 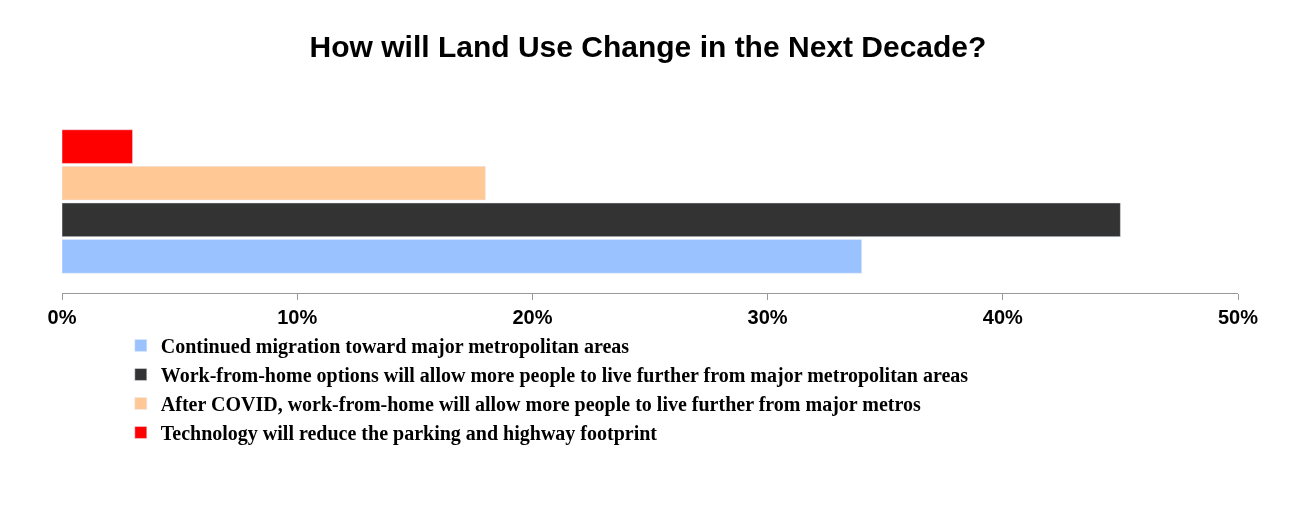 I want to click on legend-label: Technology will reduce the parking and highway footprint, so click(x=409, y=434).